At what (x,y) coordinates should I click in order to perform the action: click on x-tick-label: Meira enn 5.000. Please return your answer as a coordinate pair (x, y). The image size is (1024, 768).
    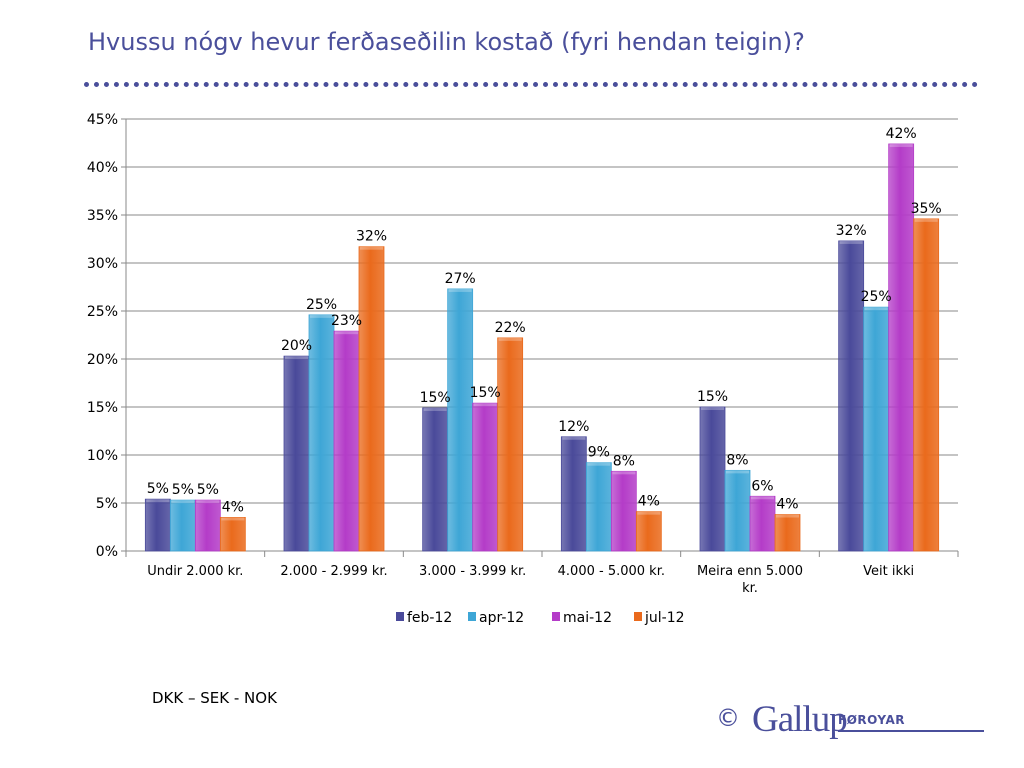
    Looking at the image, I should click on (750, 571).